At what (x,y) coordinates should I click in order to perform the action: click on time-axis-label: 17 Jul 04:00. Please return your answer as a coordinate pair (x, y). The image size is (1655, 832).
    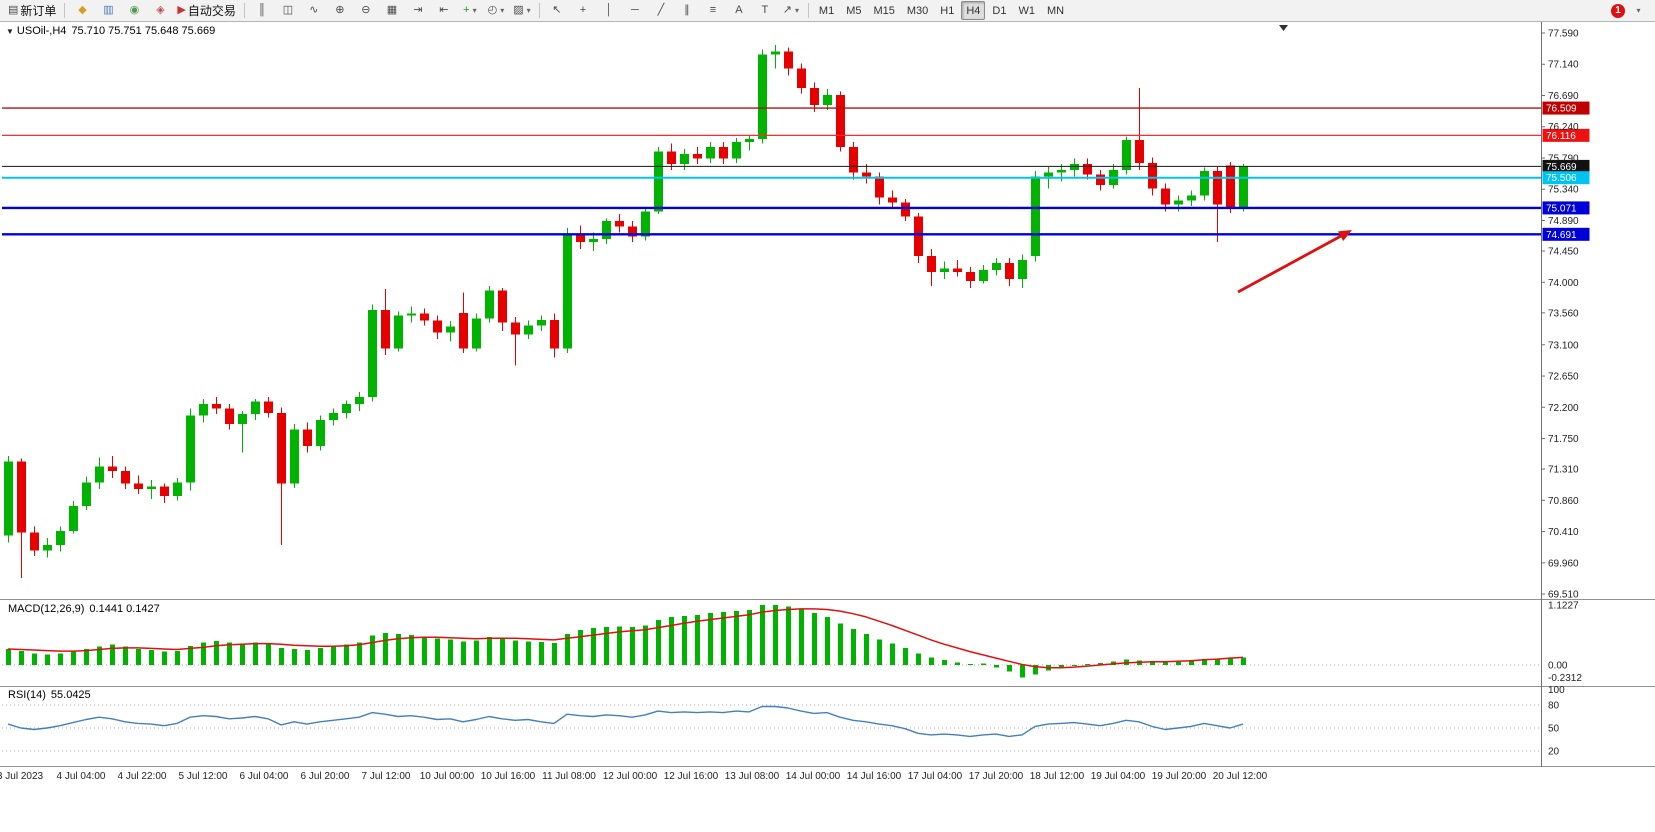
    Looking at the image, I should click on (935, 776).